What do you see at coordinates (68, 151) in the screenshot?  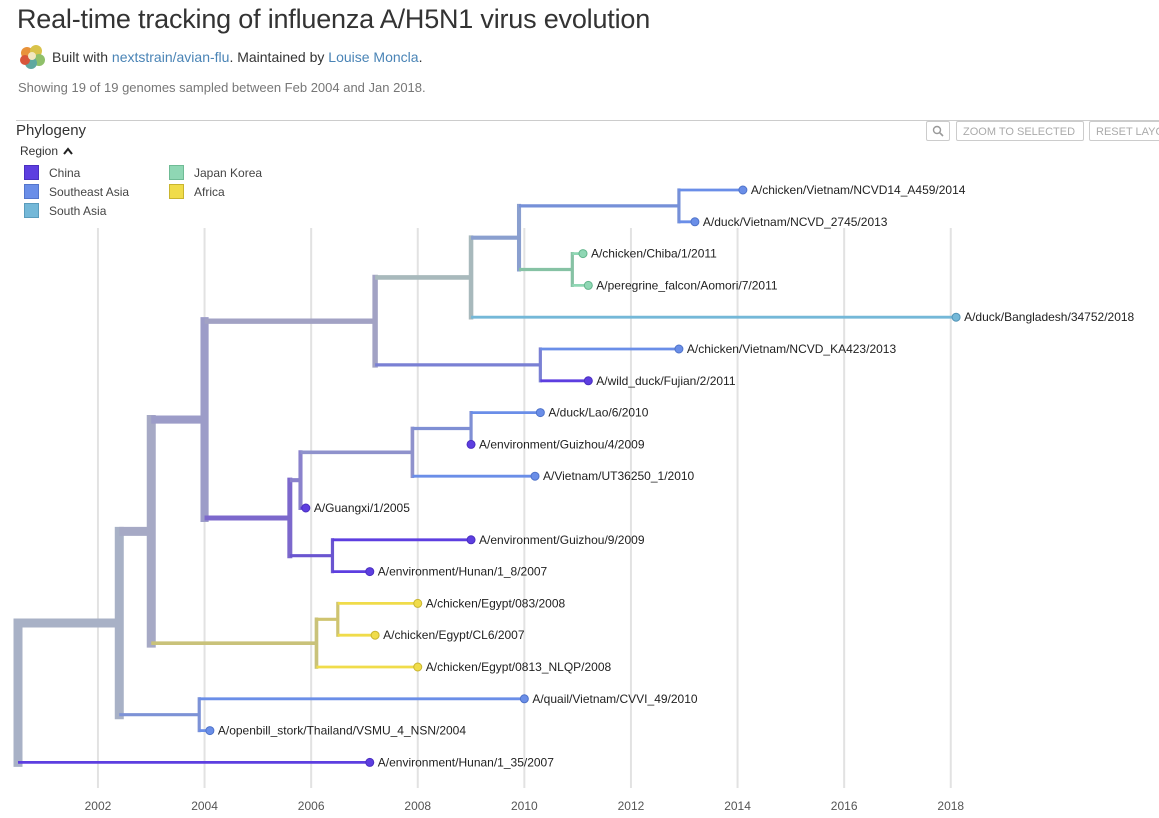 I see `chevron-up-icon` at bounding box center [68, 151].